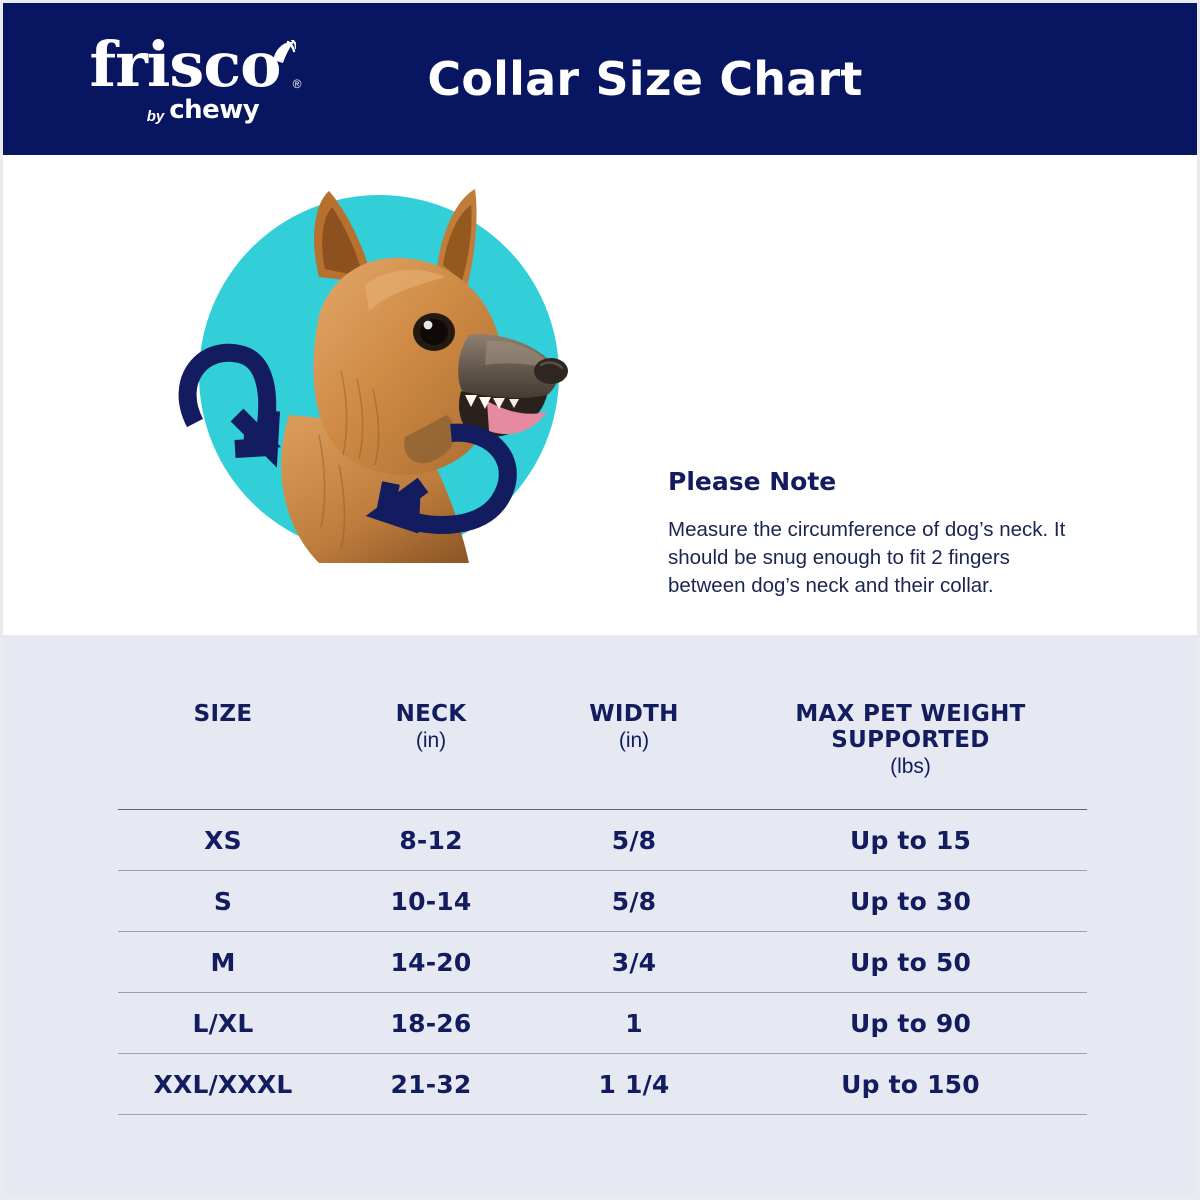 The height and width of the screenshot is (1200, 1200). Describe the element at coordinates (223, 1023) in the screenshot. I see `cell-size: L/XL` at that location.